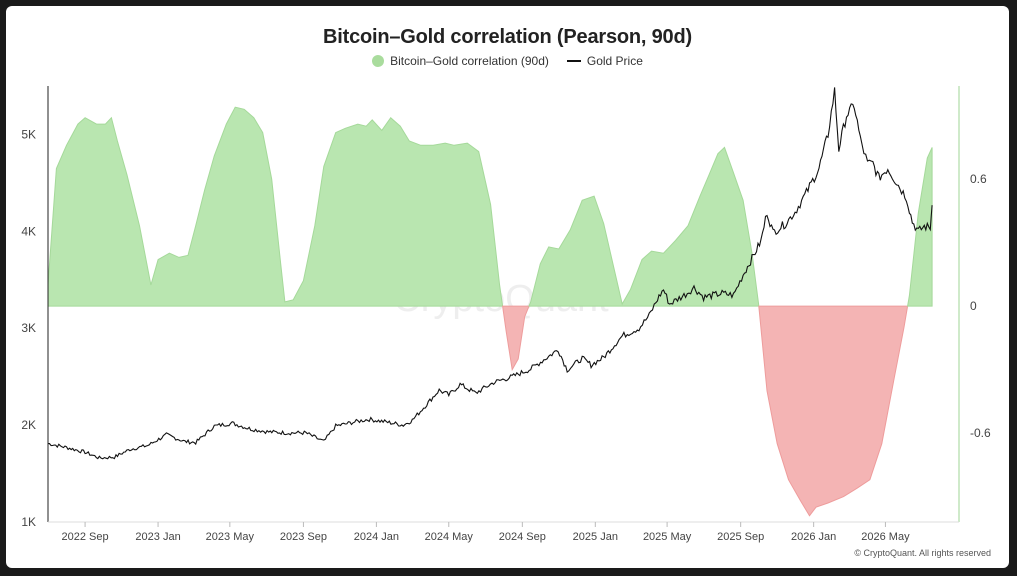 The width and height of the screenshot is (1017, 576). Describe the element at coordinates (303, 537) in the screenshot. I see `x-tick-label: 2023 Sep` at that location.